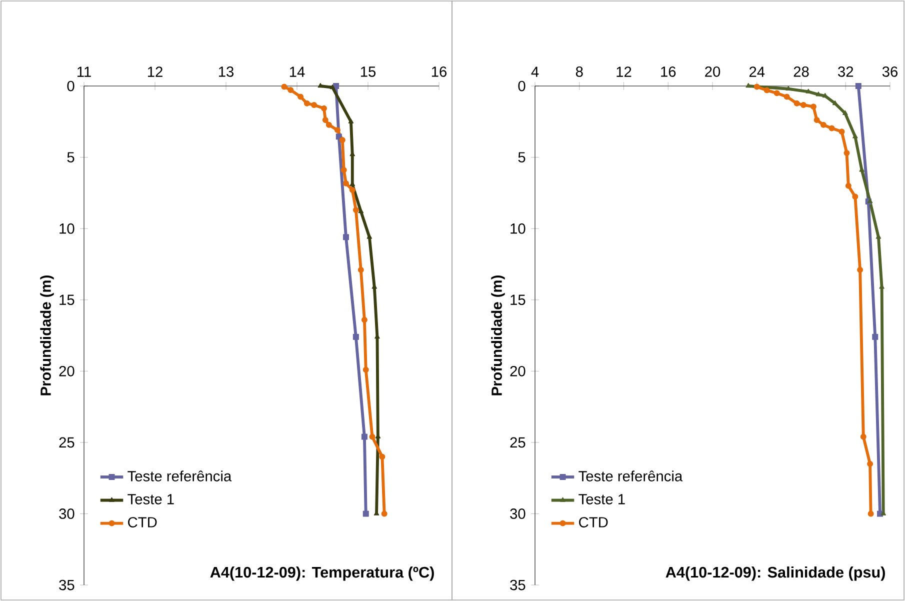 The image size is (905, 601). Describe the element at coordinates (846, 71) in the screenshot. I see `x-tick-label: 32` at that location.